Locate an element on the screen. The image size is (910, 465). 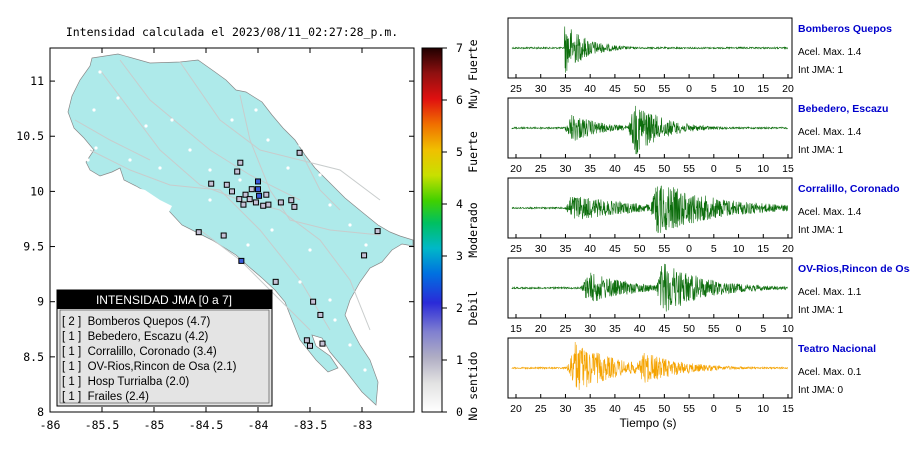
colorbar is located at coordinates (432, 230).